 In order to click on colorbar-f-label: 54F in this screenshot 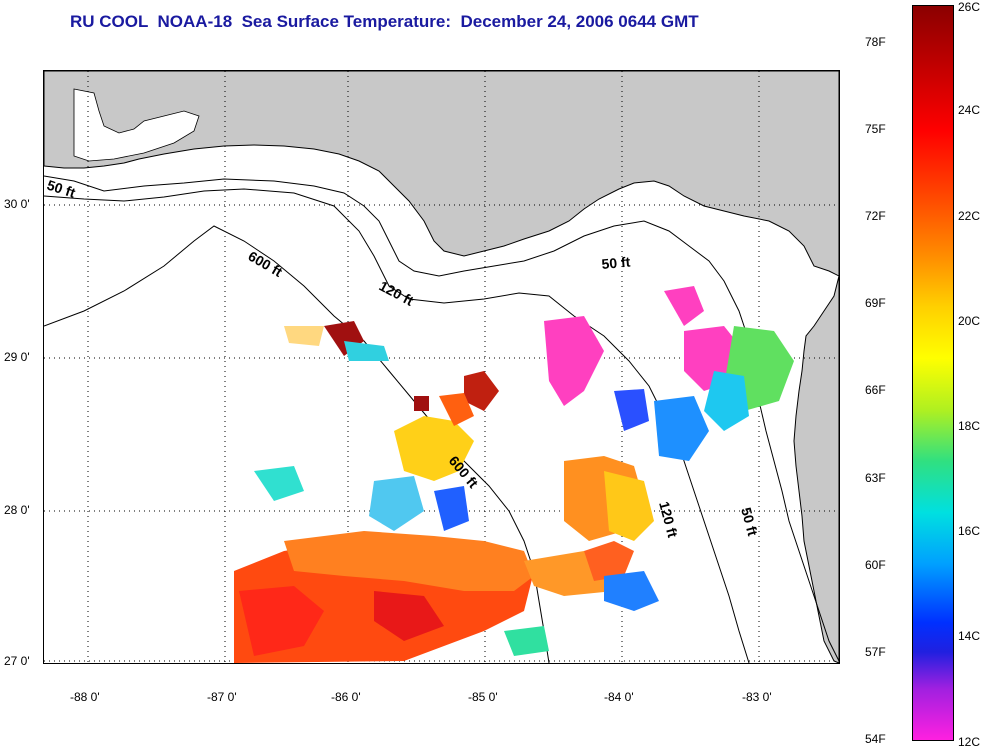, I will do `click(875, 739)`.